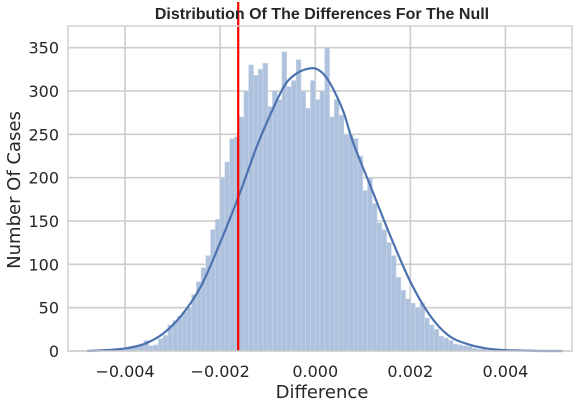 The width and height of the screenshot is (578, 408). I want to click on y-tick-label-7: 350, so click(43, 48).